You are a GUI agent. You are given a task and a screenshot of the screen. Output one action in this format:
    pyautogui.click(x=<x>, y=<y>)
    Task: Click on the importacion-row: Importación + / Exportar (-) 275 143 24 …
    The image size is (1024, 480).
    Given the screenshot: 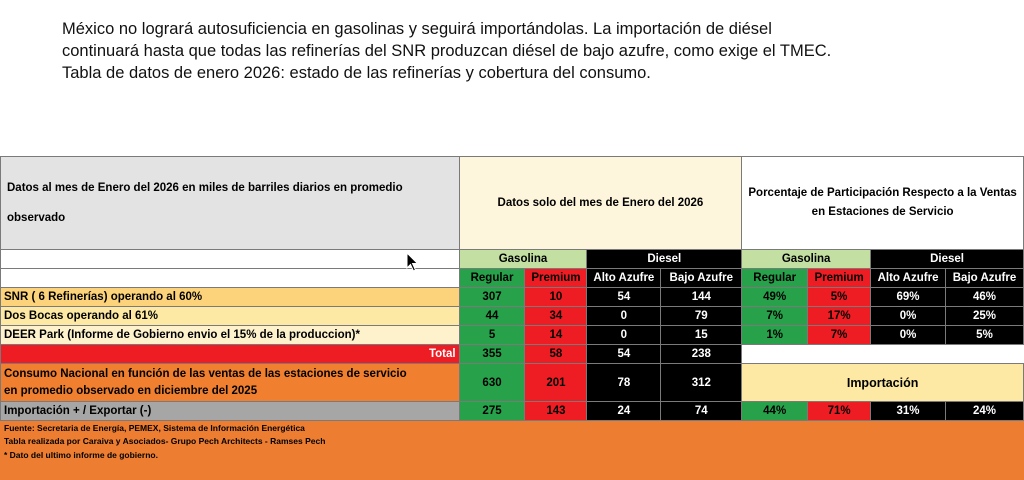 What is the action you would take?
    pyautogui.click(x=512, y=411)
    